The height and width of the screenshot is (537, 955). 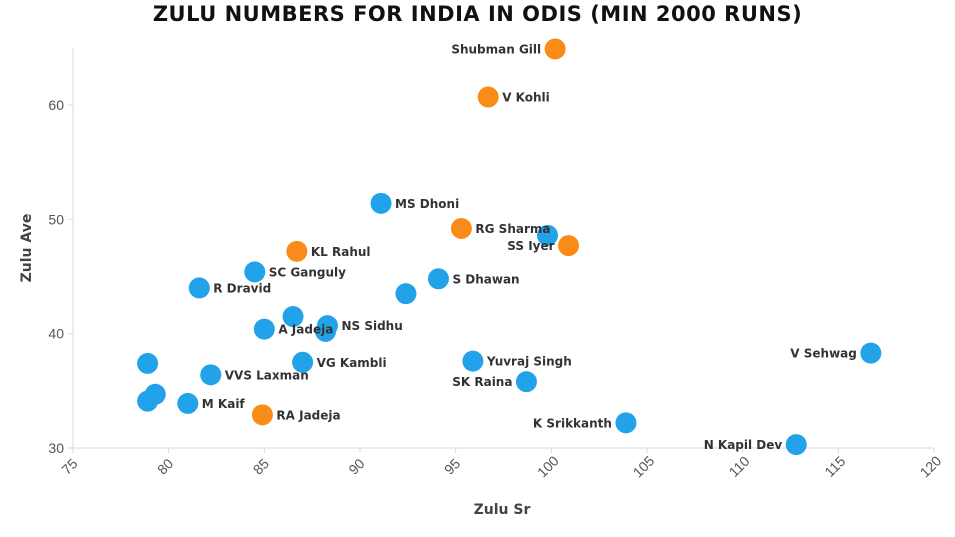 I want to click on data-point-label: SK Raina, so click(x=482, y=382).